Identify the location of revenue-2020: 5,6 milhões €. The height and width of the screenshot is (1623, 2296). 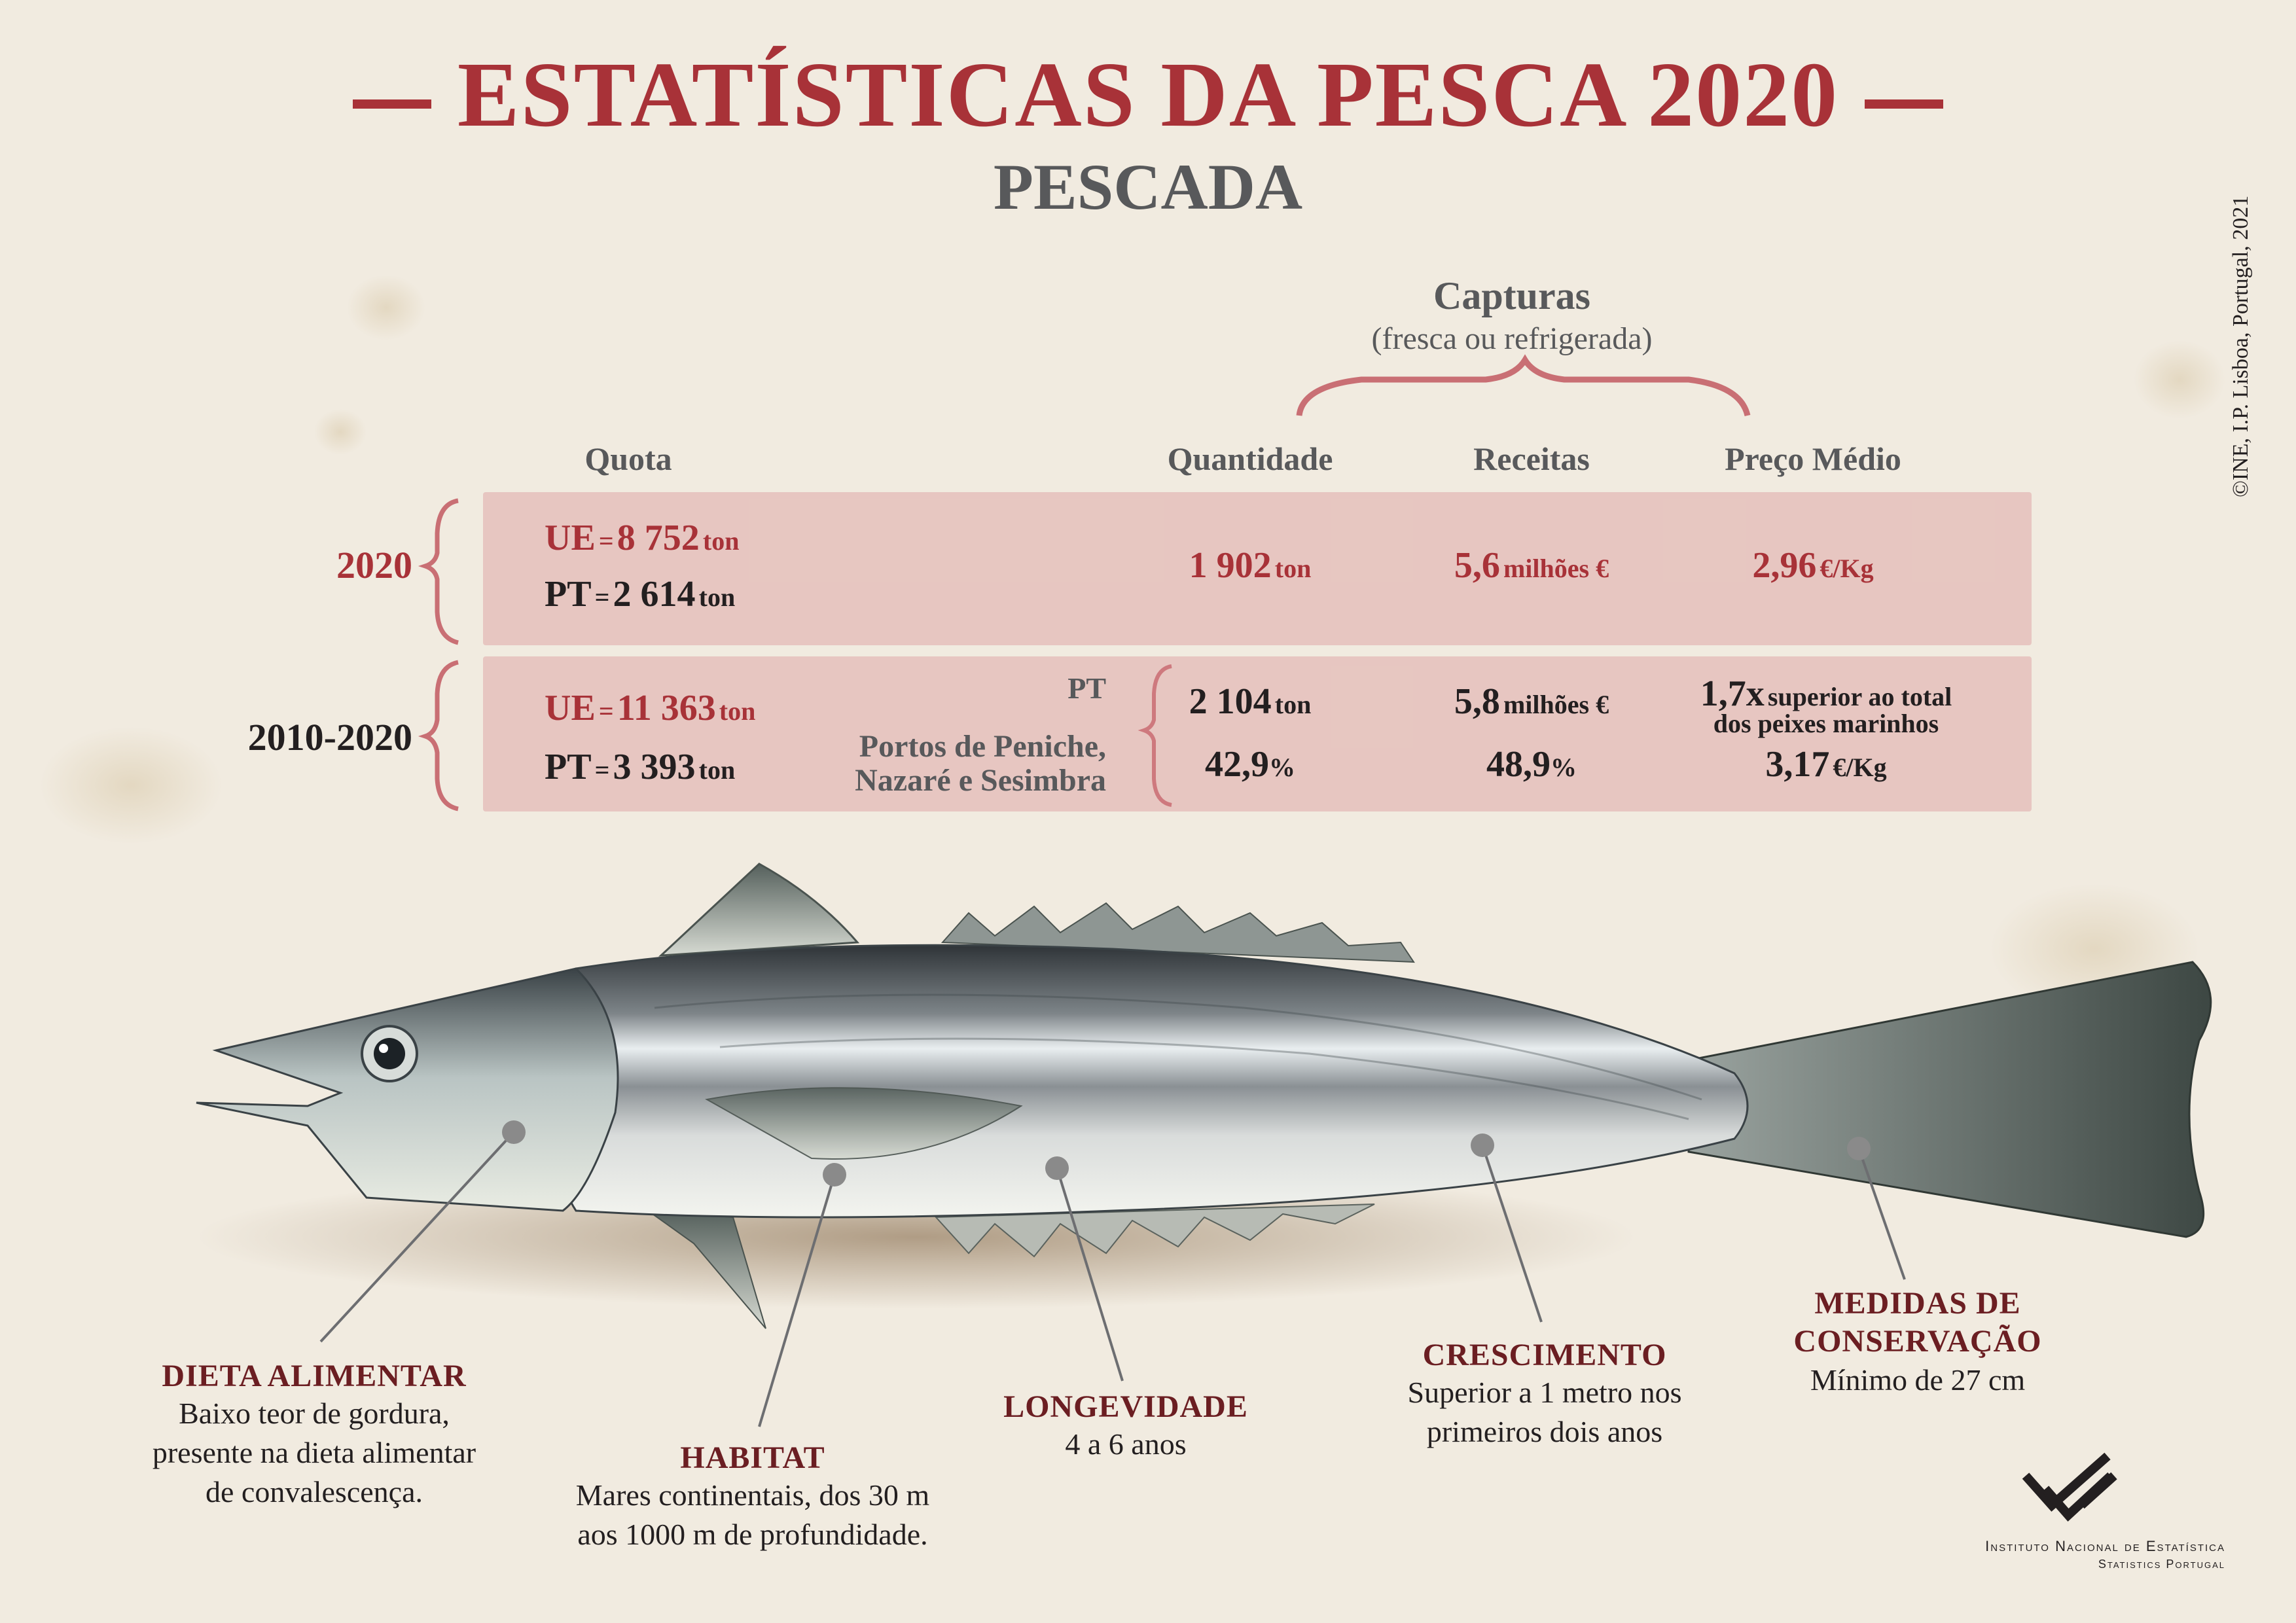
(1531, 565).